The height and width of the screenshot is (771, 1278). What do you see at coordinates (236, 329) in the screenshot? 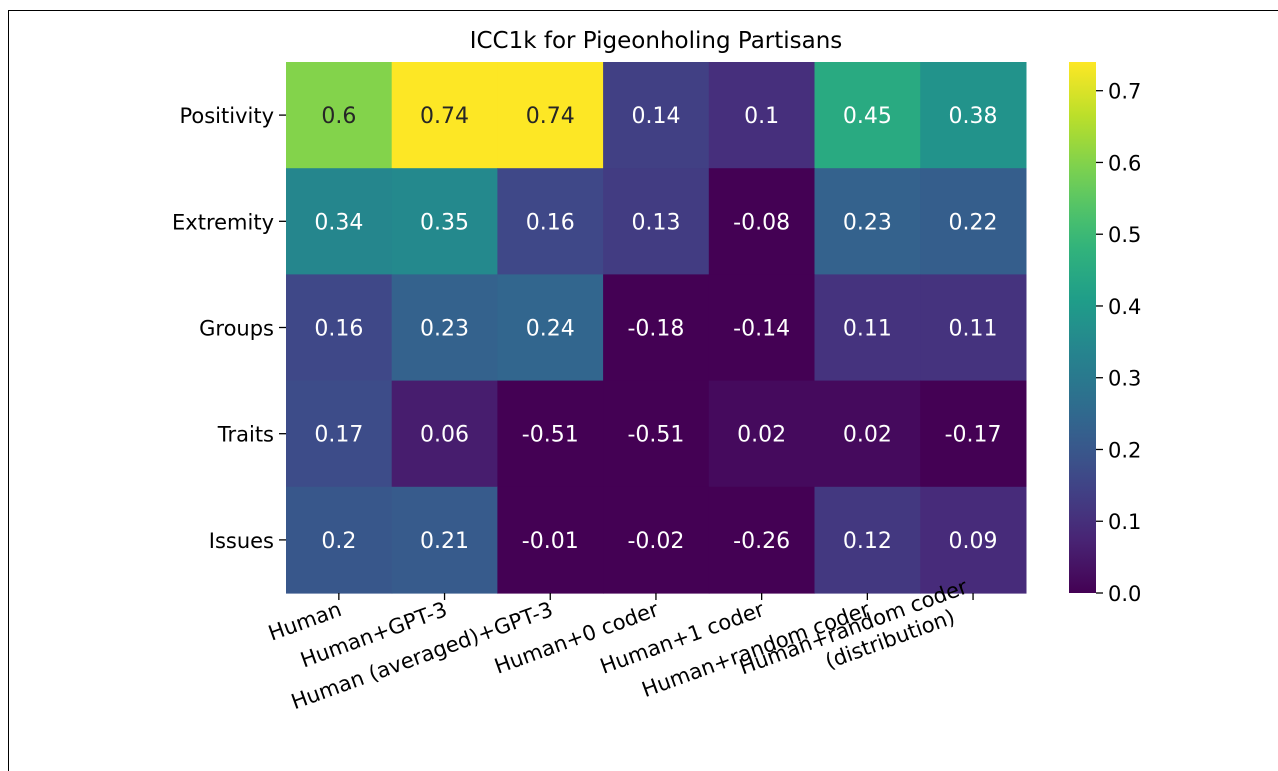
I see `y-tick-label: Groups` at bounding box center [236, 329].